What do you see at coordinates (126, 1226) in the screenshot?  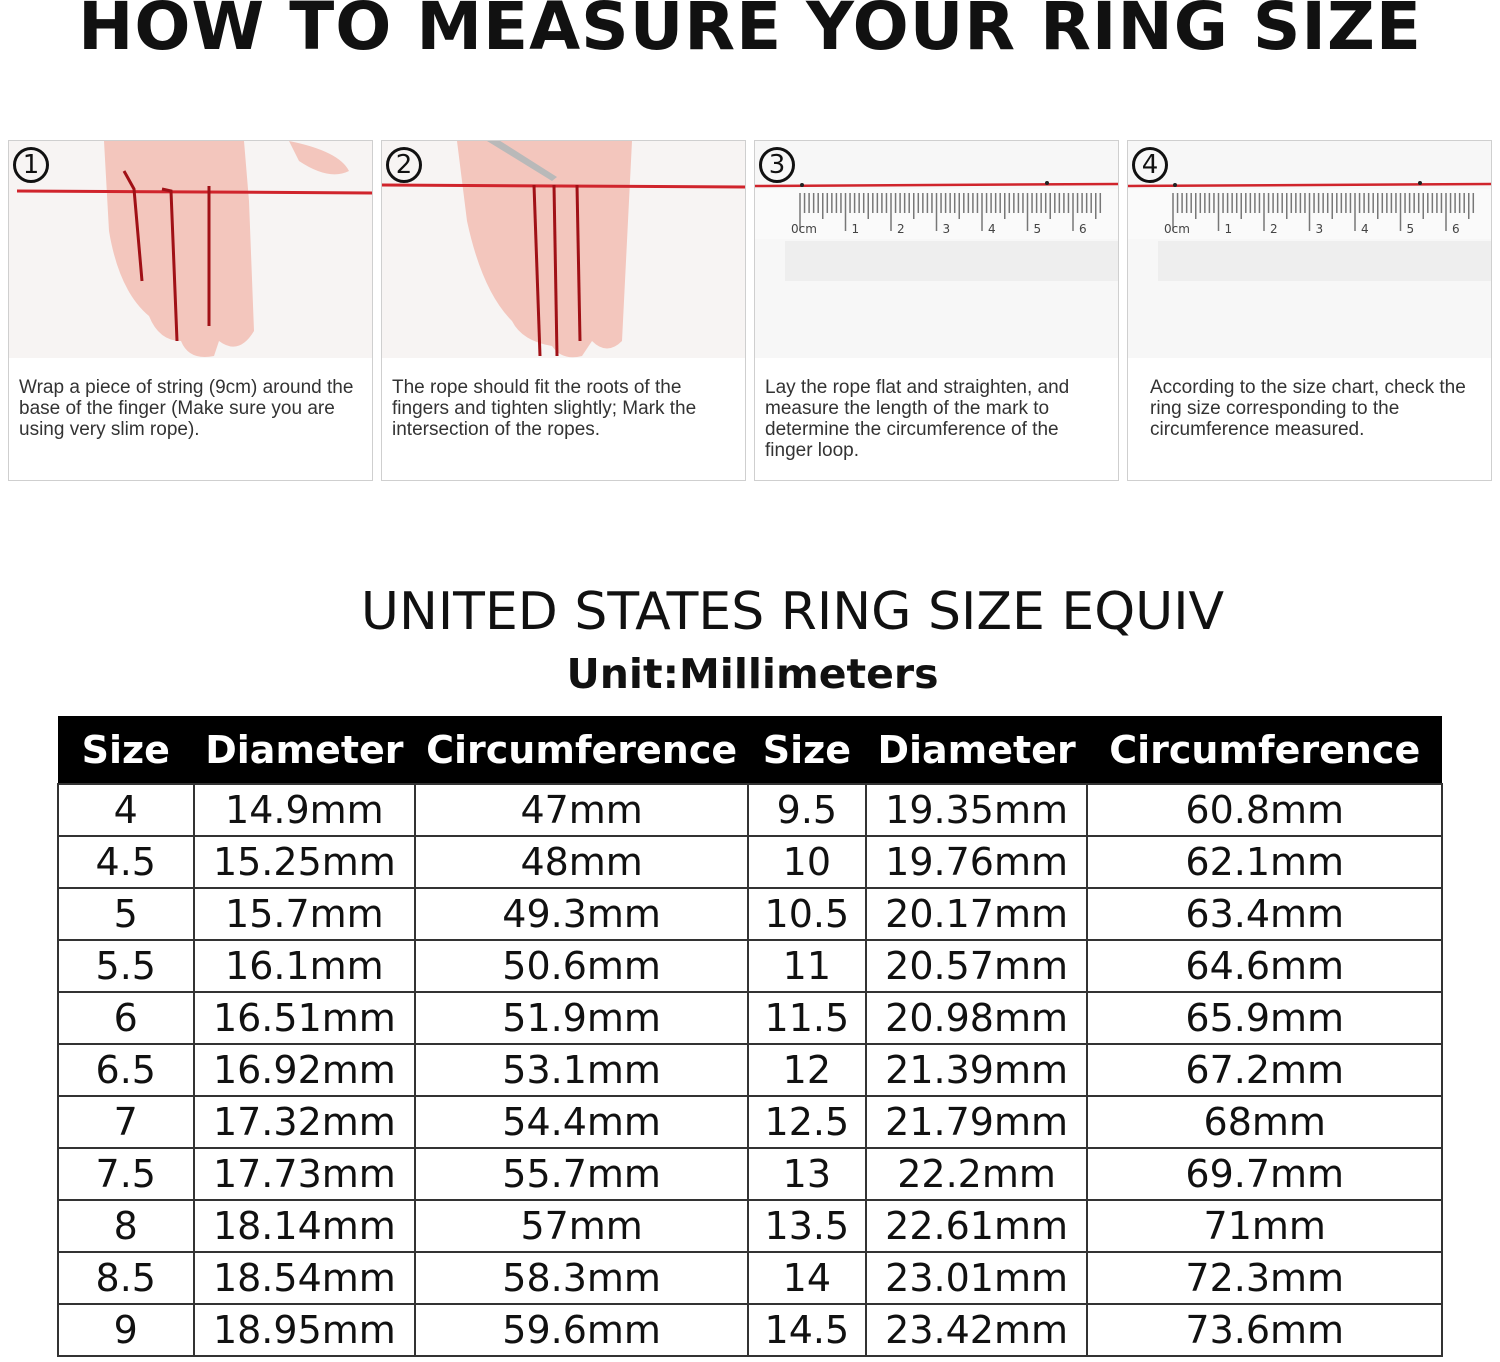 I see `table-cell: 8` at bounding box center [126, 1226].